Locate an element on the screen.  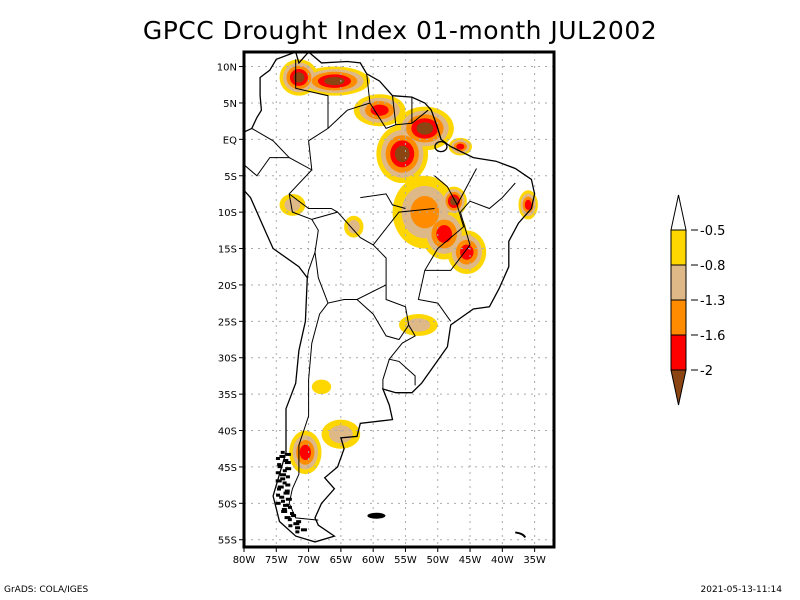
y-tick-label: 10N is located at coordinates (227, 68).